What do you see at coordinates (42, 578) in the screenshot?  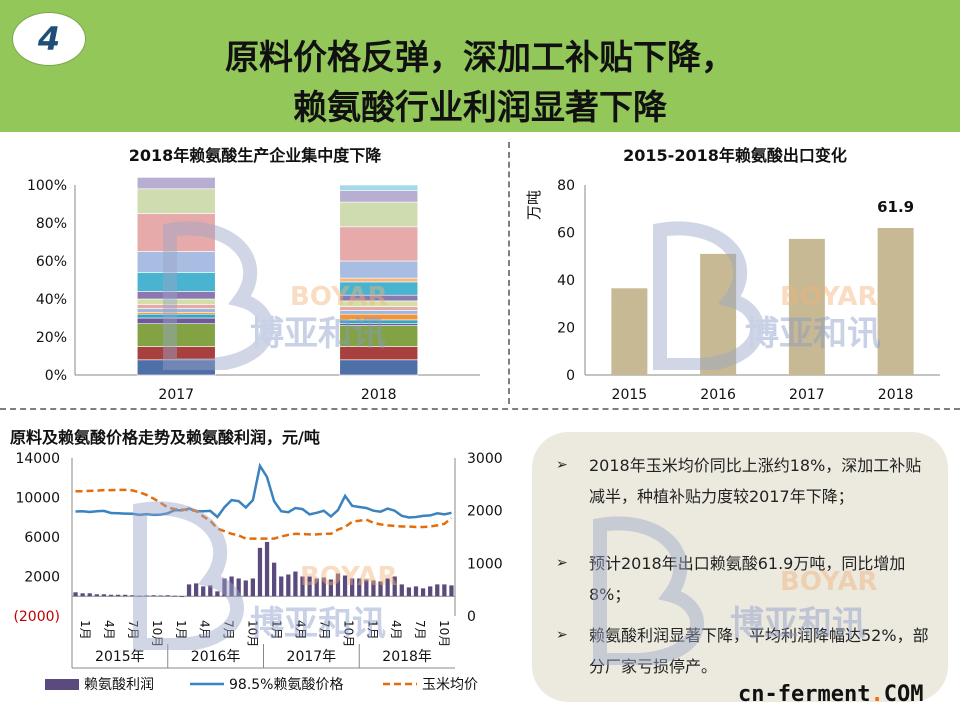 I see `y-left-tick-label: 2000` at bounding box center [42, 578].